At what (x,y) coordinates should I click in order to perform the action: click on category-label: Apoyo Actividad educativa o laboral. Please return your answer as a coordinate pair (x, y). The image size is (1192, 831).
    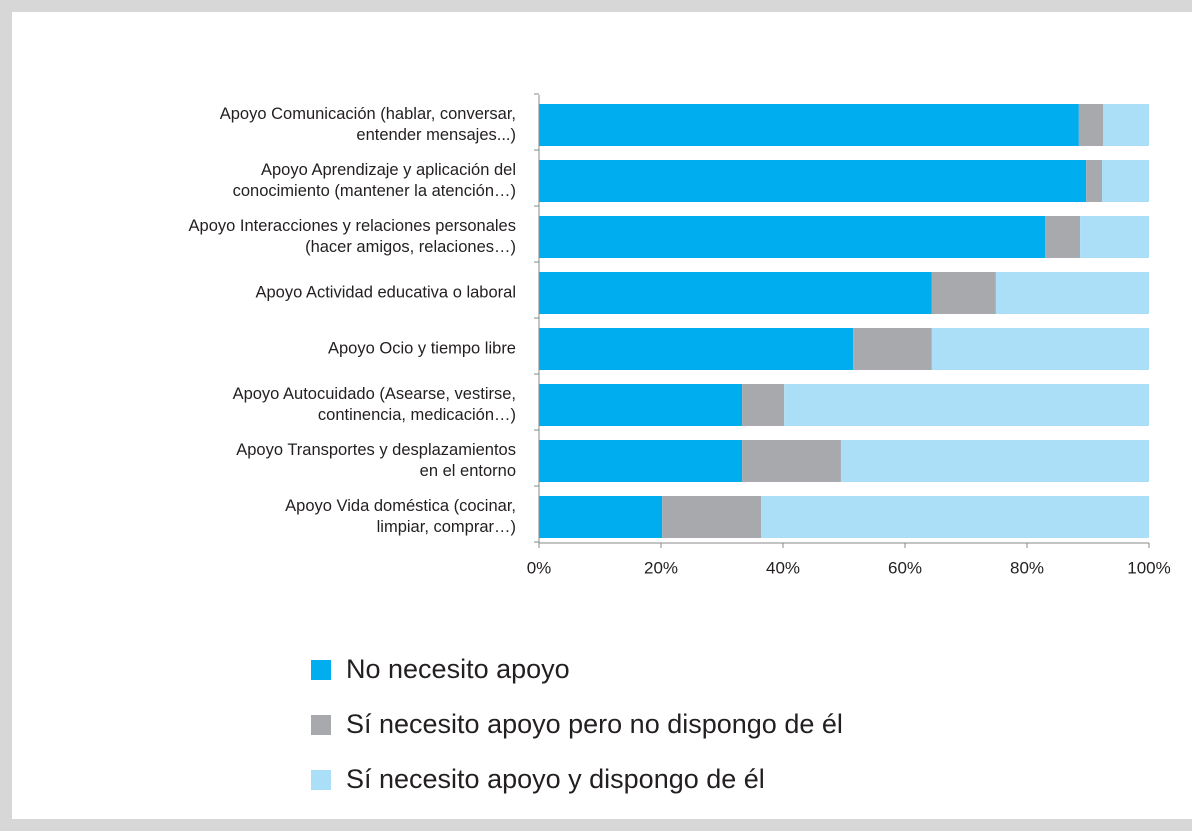
    Looking at the image, I should click on (385, 292).